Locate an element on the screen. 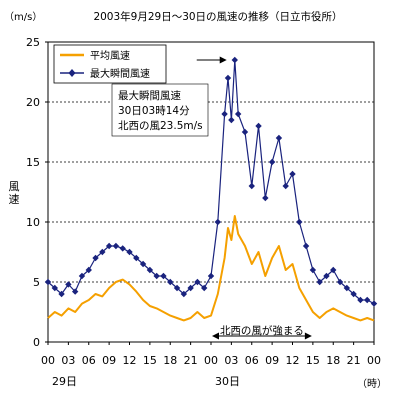  max-gust-title: 最大瞬間風速 is located at coordinates (149, 95).